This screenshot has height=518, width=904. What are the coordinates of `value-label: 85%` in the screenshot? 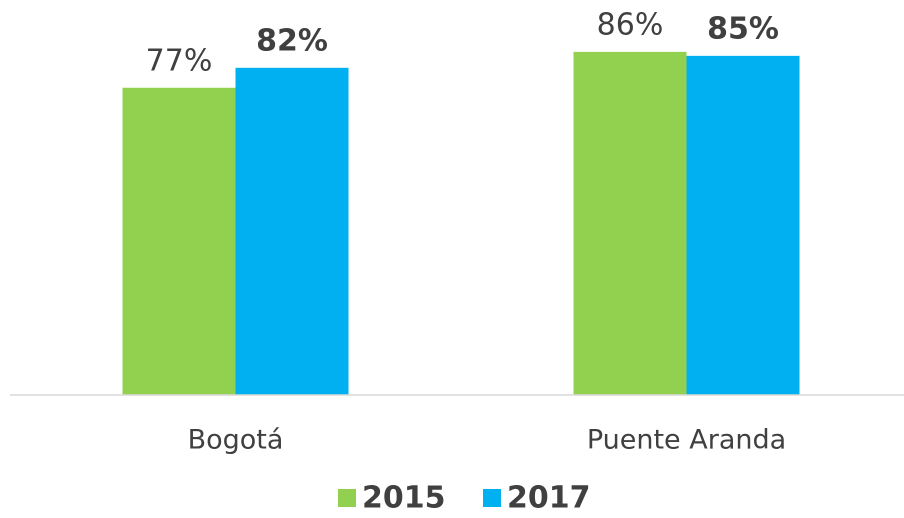 It's located at (743, 28).